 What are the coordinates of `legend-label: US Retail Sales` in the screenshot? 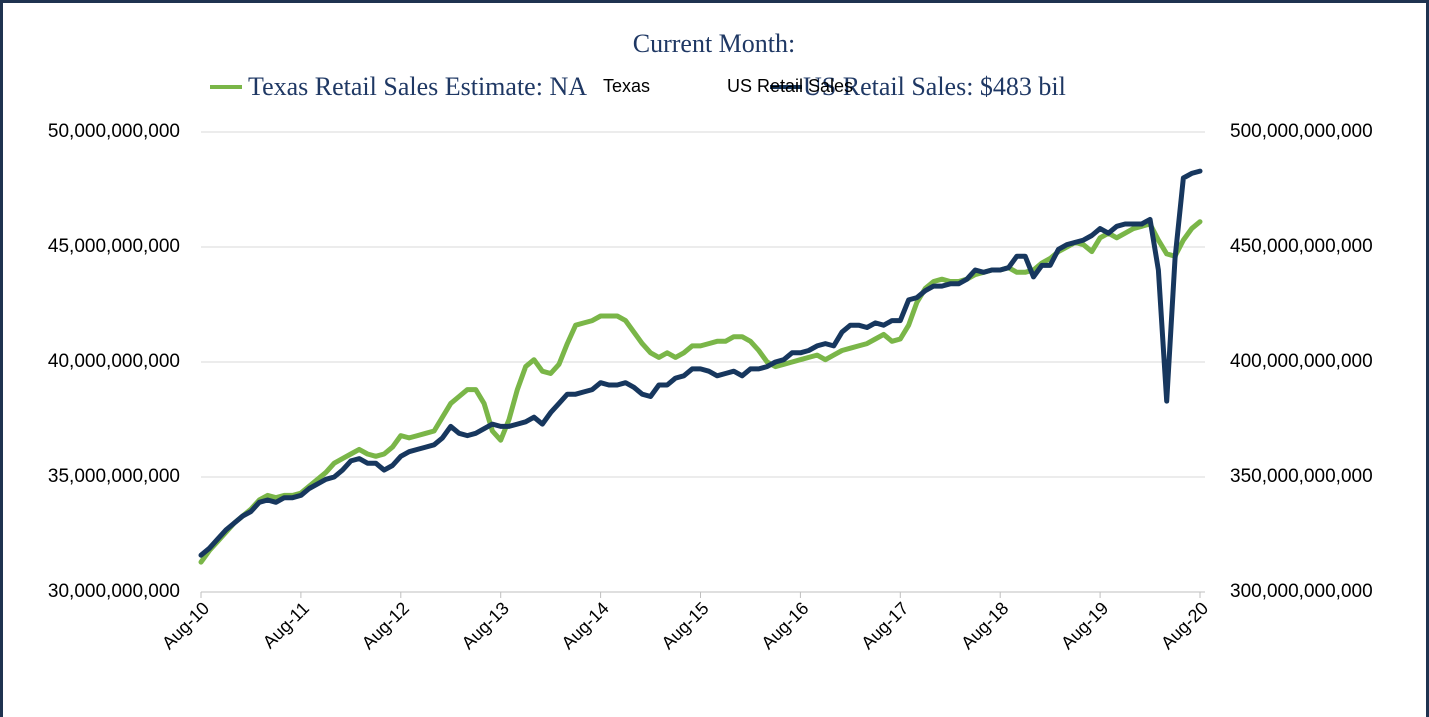 It's located at (790, 86).